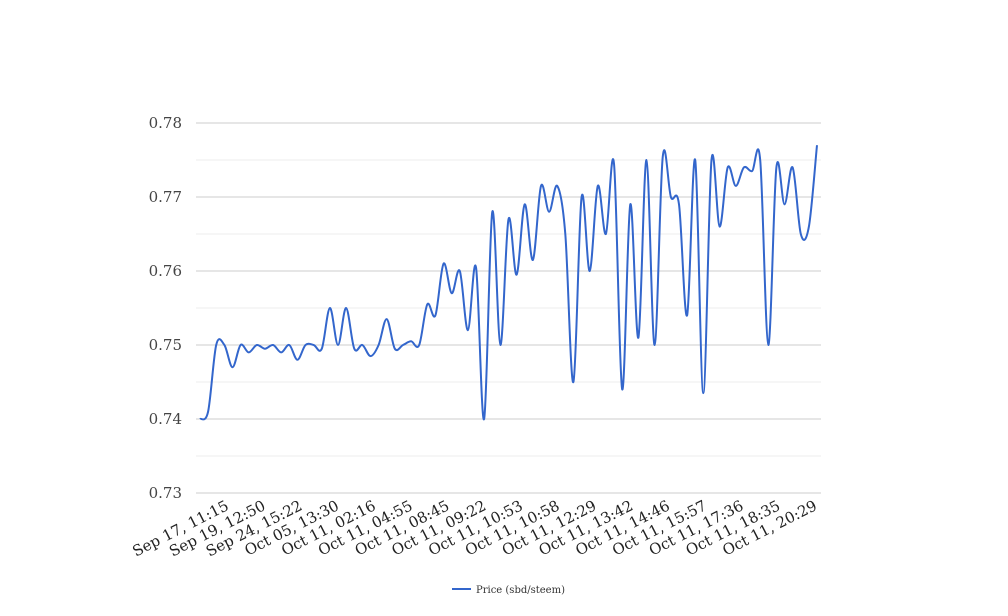 This screenshot has height=616, width=1008. What do you see at coordinates (165, 419) in the screenshot?
I see `y-tick-label: 0.74` at bounding box center [165, 419].